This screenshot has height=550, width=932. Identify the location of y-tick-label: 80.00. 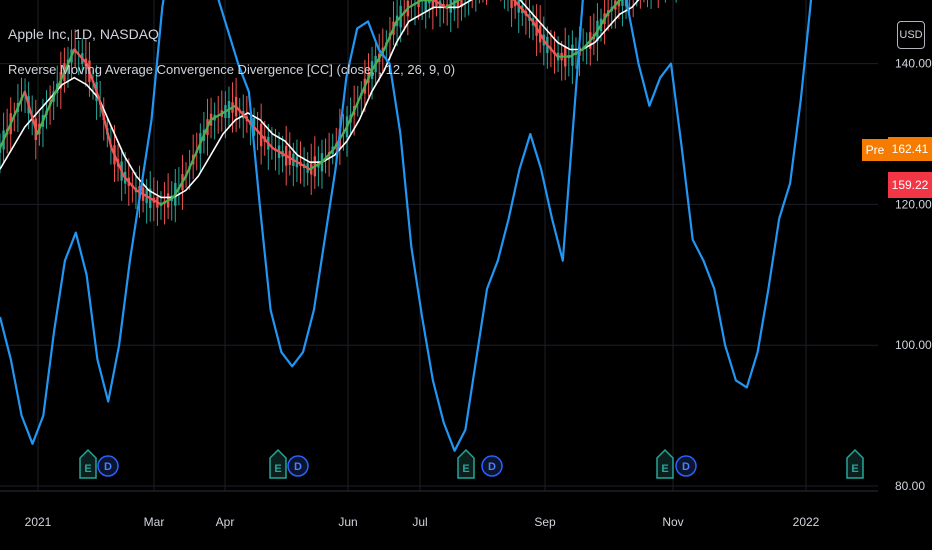
(910, 486).